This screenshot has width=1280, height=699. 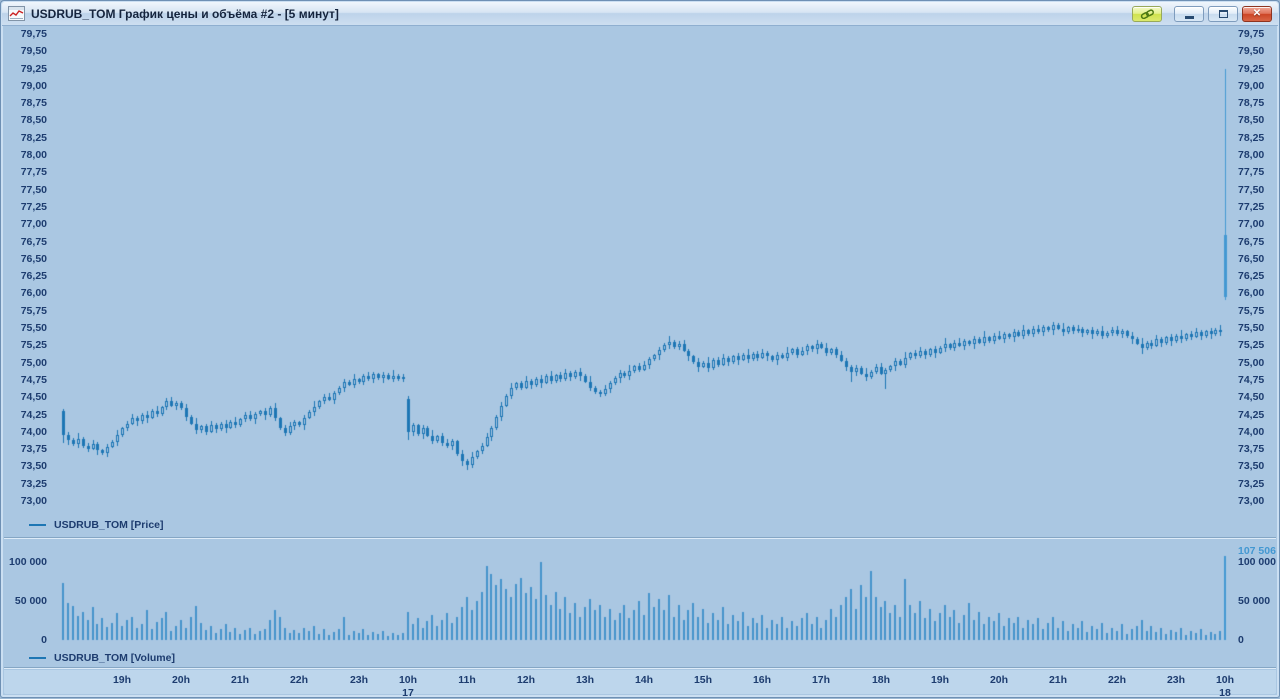 I want to click on window-icon, so click(x=16, y=13).